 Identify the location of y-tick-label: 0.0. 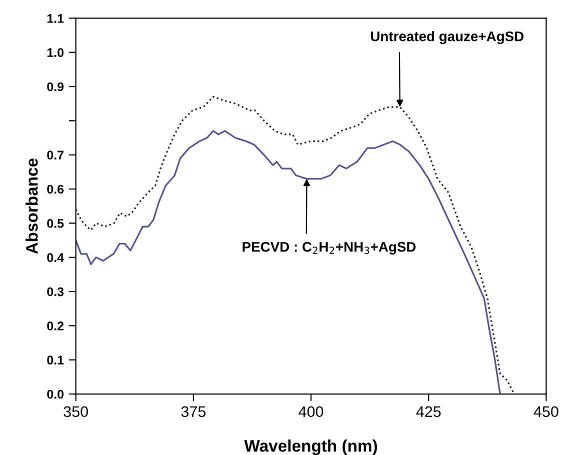
(55, 394).